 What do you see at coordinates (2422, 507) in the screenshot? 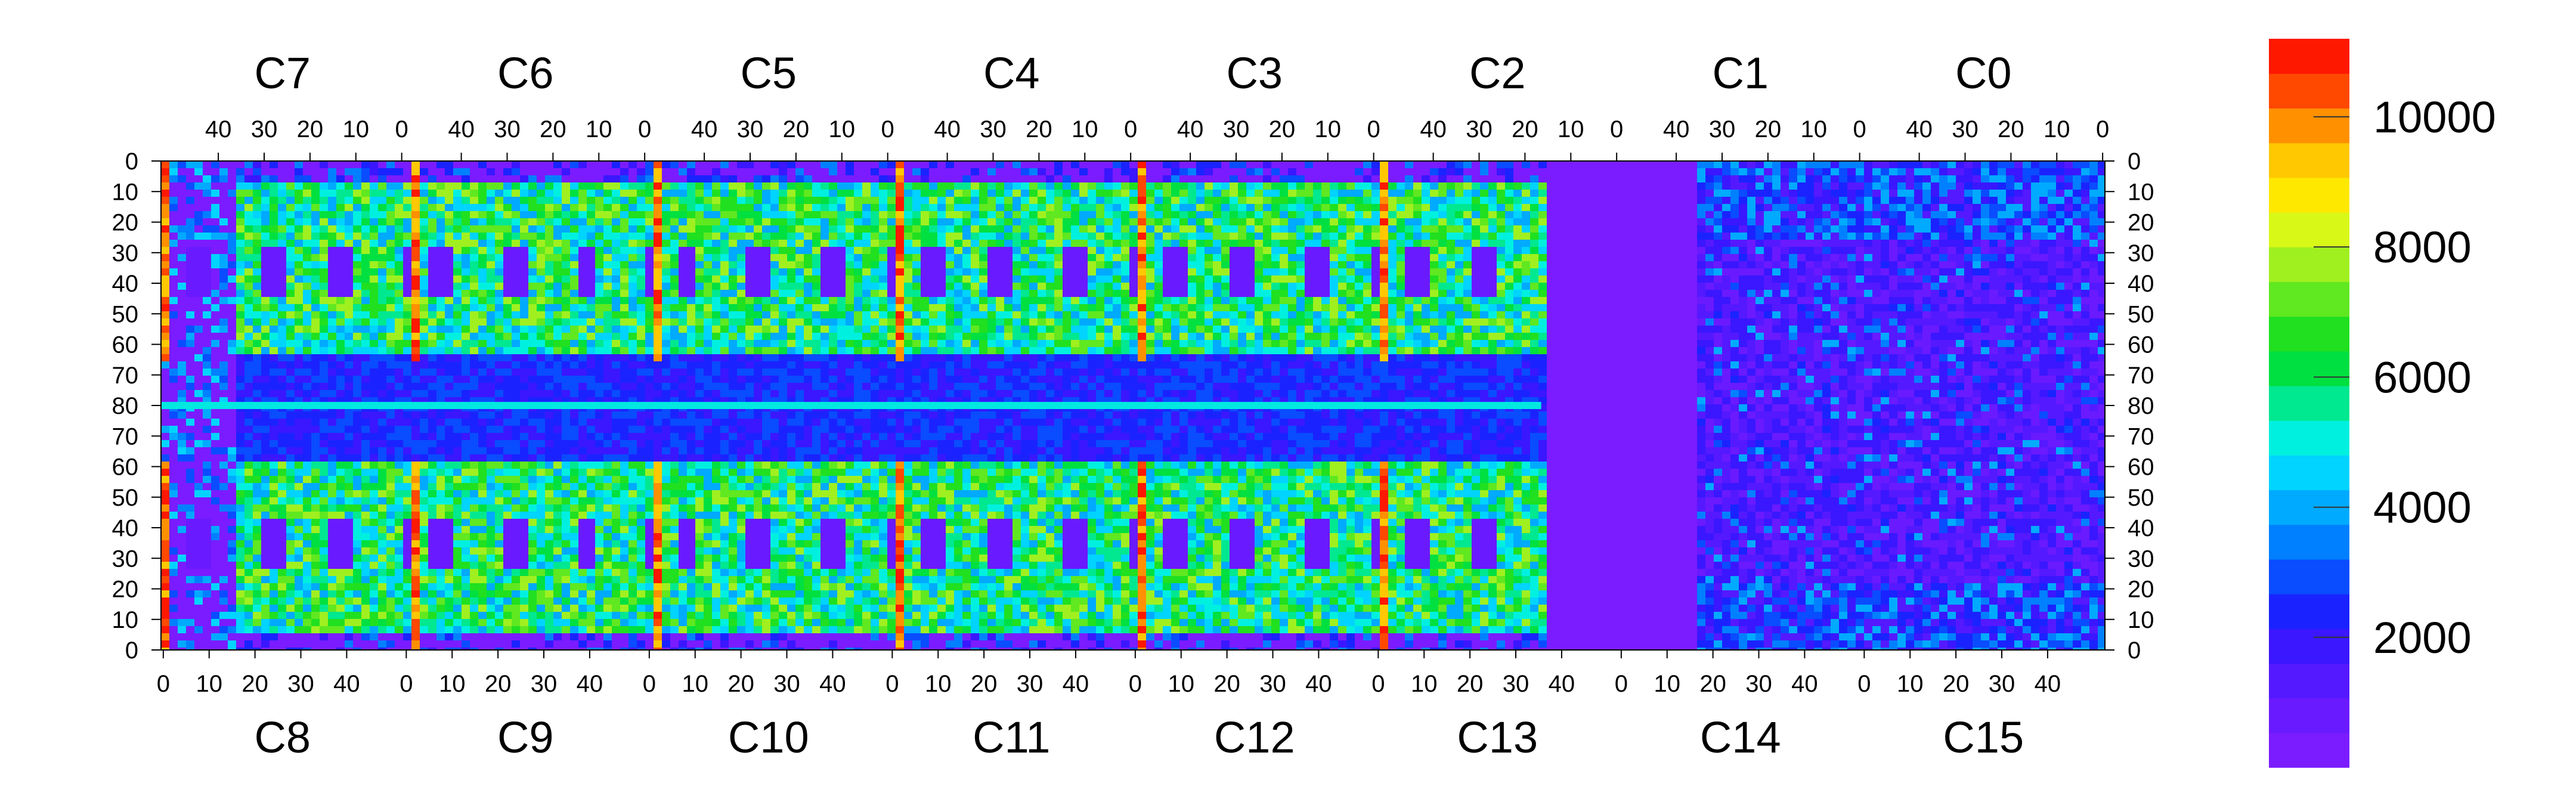
I see `colorbar-tick-label: 4000` at bounding box center [2422, 507].